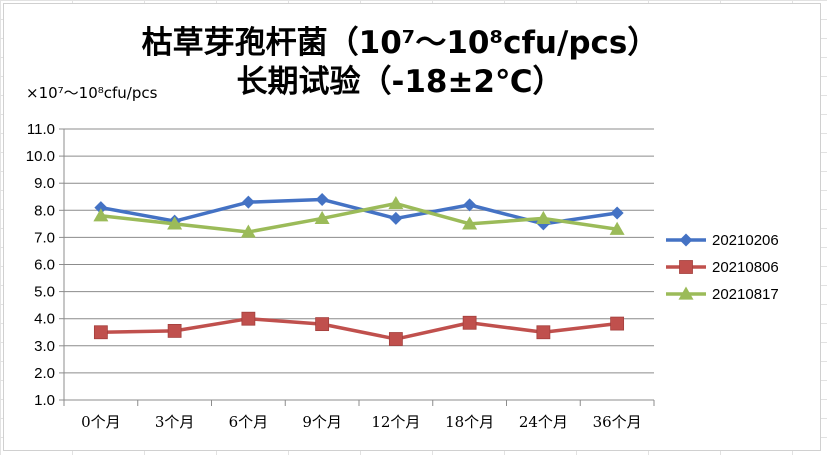  What do you see at coordinates (40, 156) in the screenshot?
I see `ytick-label-10.0: 10.0` at bounding box center [40, 156].